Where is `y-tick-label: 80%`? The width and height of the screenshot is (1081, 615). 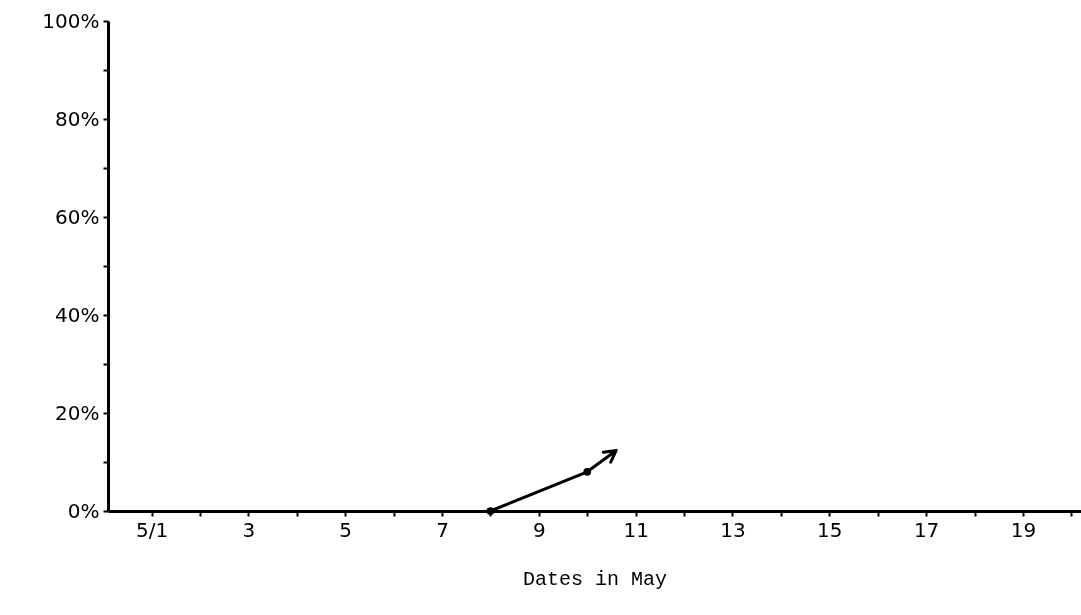 y-tick-label: 80% is located at coordinates (77, 118).